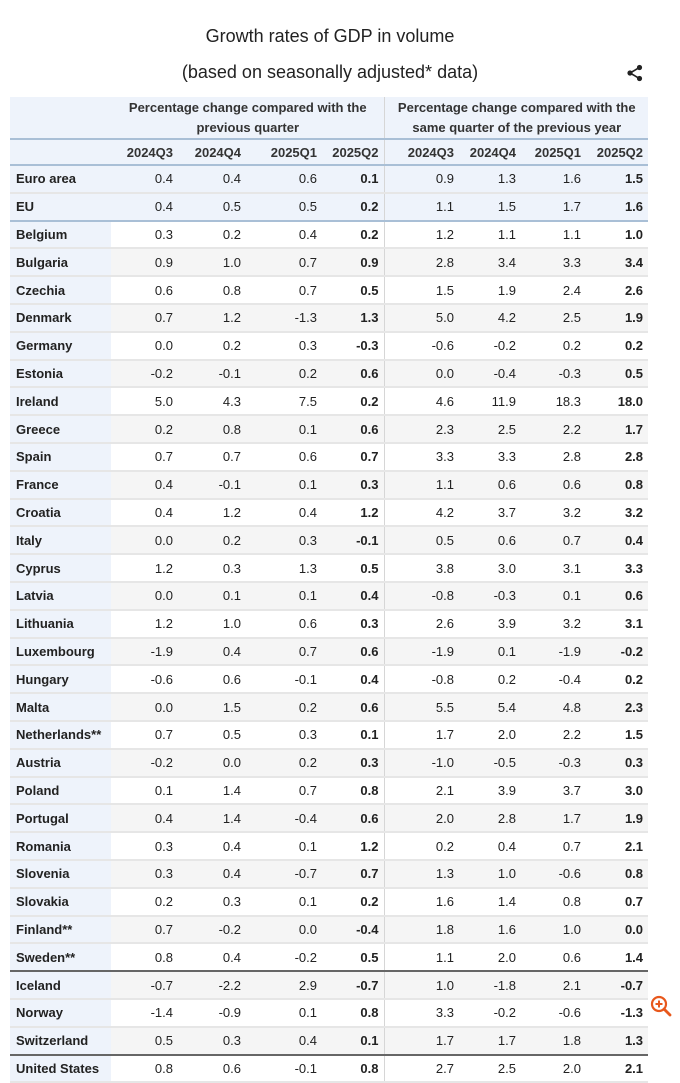  I want to click on value-cell: 2.3, so click(617, 707).